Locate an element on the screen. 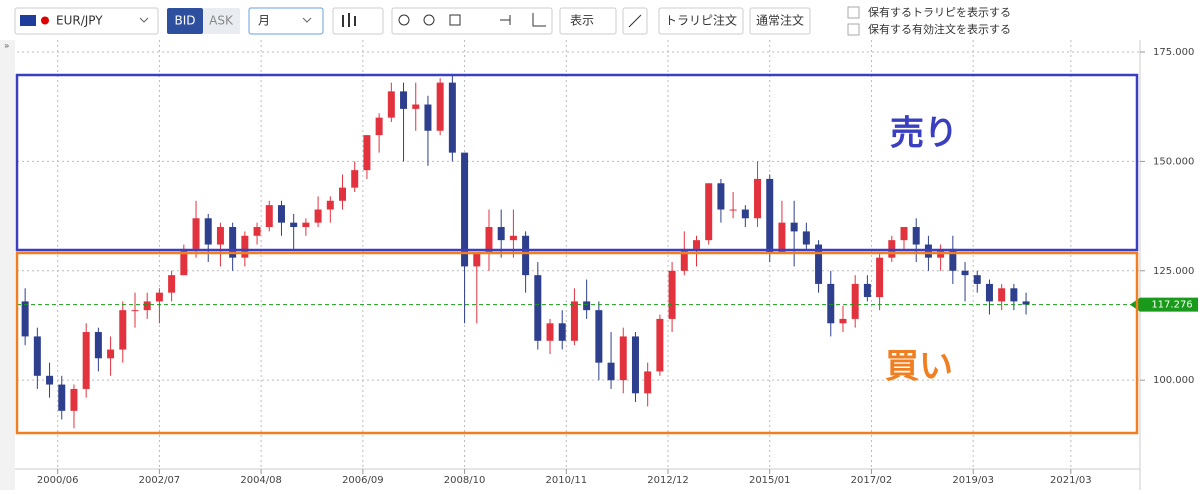  y-tick-label: 175.000 is located at coordinates (1173, 52).